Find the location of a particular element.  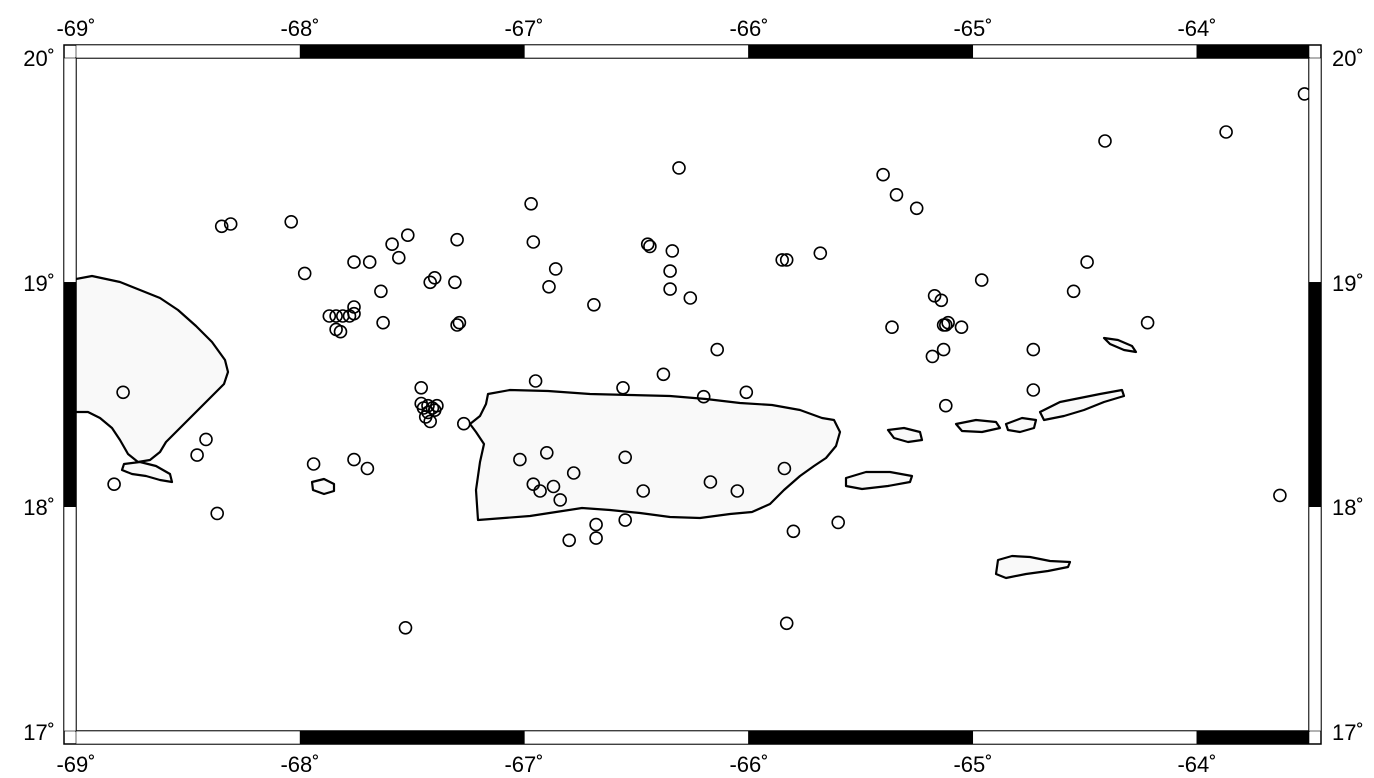

st-croix-island is located at coordinates (1033, 567).